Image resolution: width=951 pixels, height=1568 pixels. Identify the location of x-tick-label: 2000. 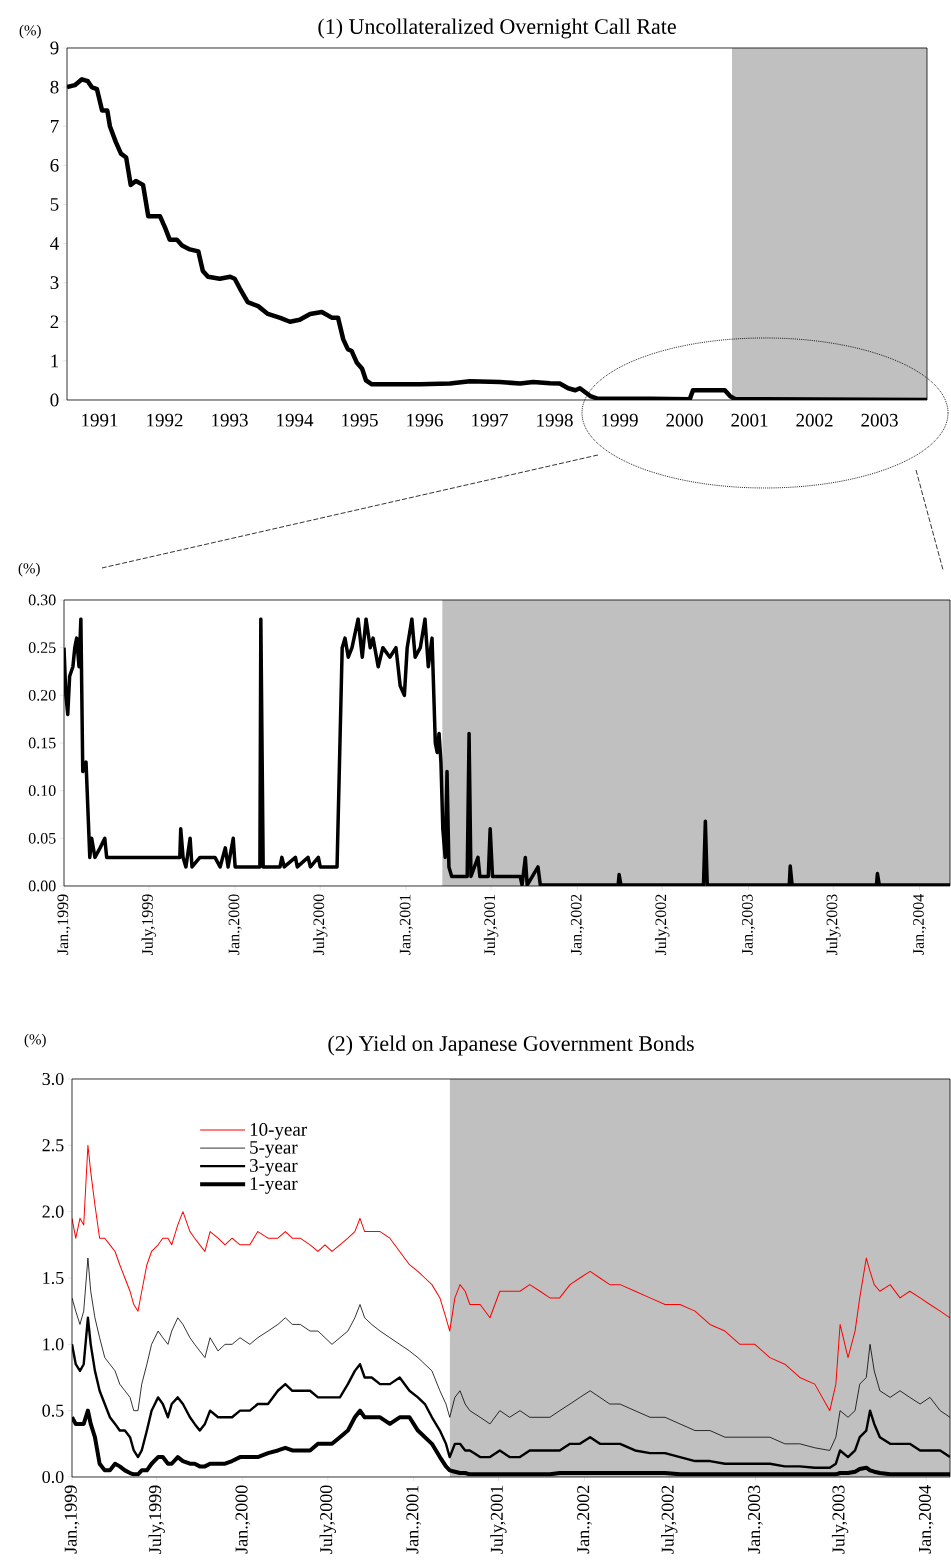
(684, 420).